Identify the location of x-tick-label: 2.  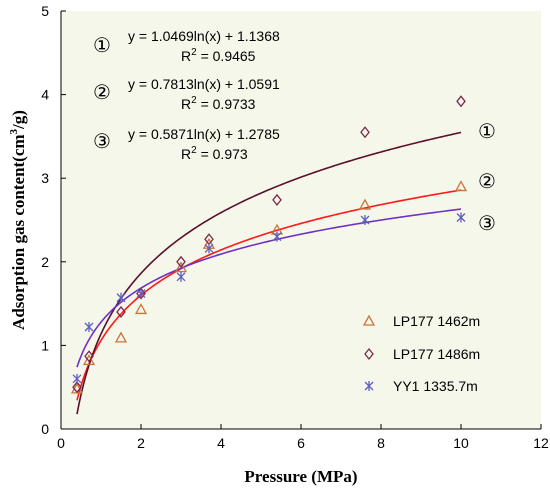
(141, 443).